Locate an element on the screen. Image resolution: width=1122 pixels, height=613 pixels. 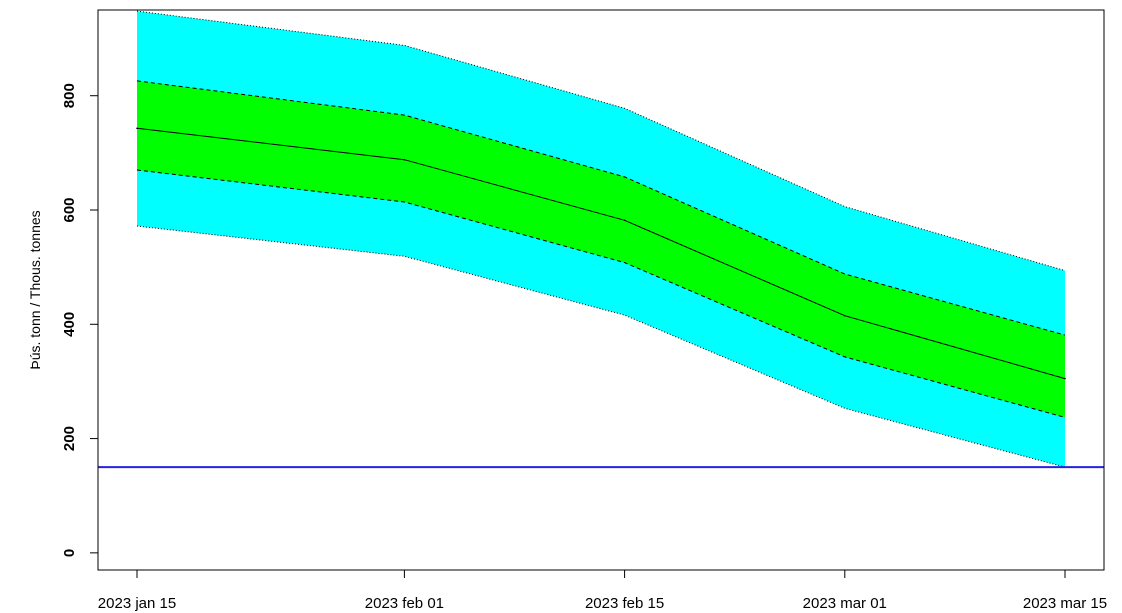
y-tick-label: 600 is located at coordinates (69, 209).